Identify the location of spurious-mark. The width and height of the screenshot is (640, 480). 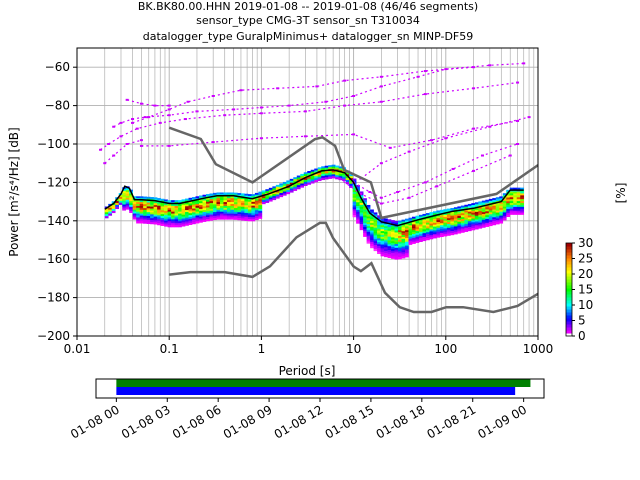
(188, 101).